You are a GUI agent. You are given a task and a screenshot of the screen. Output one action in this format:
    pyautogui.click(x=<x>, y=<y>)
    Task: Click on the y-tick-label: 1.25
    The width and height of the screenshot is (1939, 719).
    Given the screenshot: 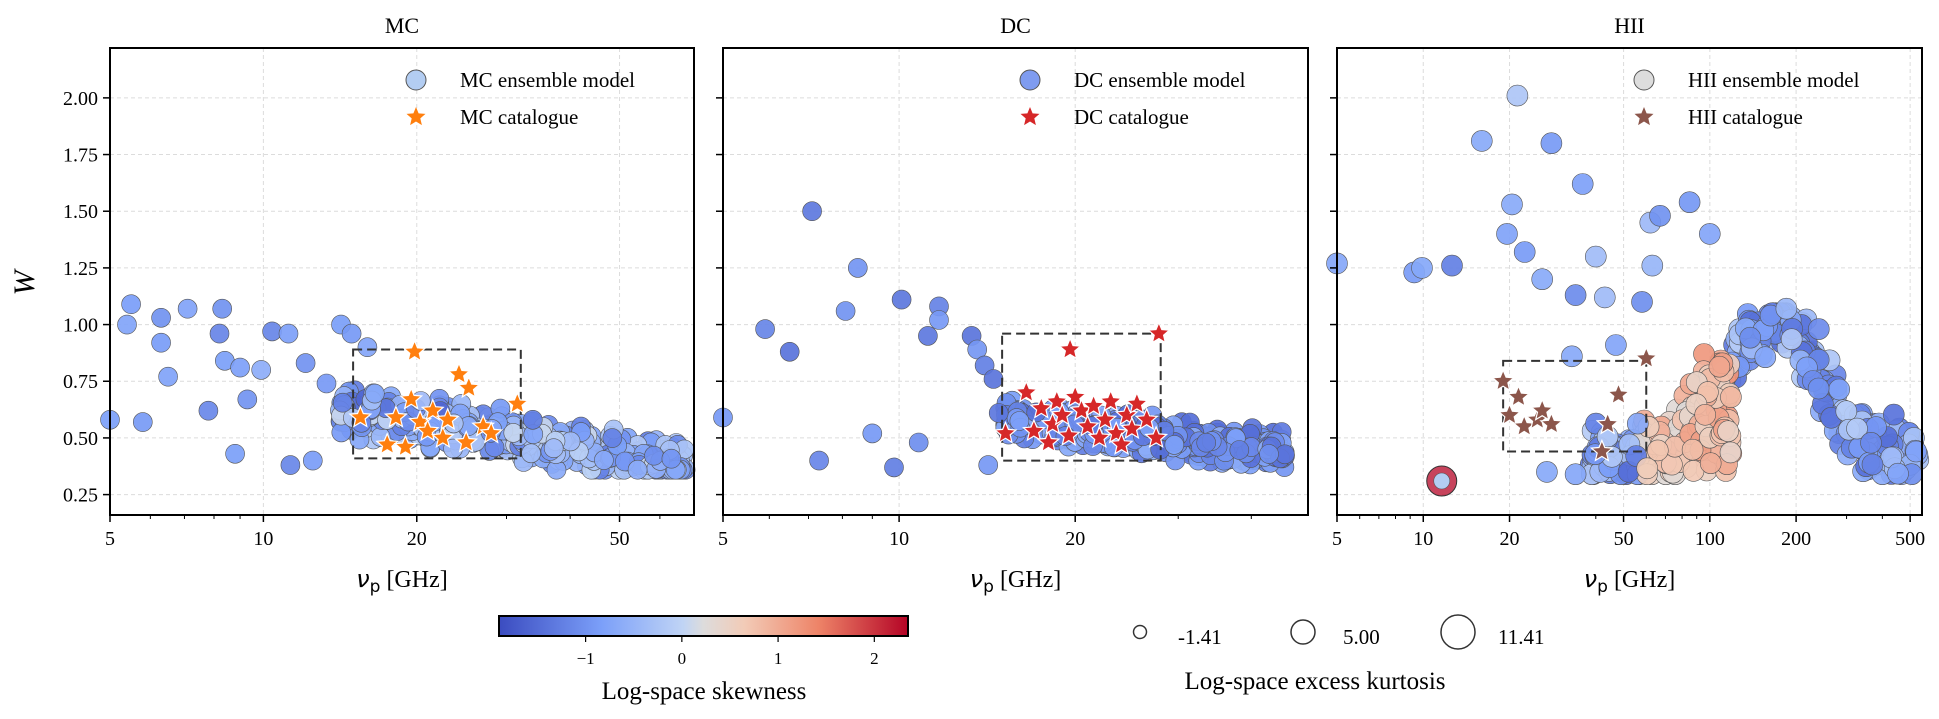 What is the action you would take?
    pyautogui.click(x=80, y=269)
    